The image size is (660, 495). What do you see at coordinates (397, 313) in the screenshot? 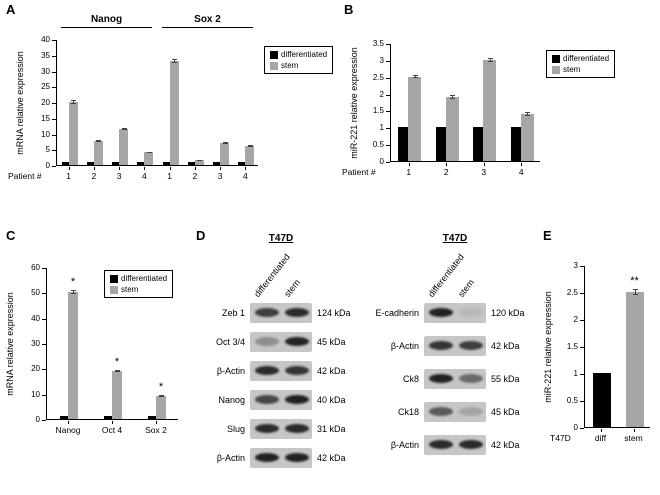
I see `blot-row-label: E-cadherin` at bounding box center [397, 313].